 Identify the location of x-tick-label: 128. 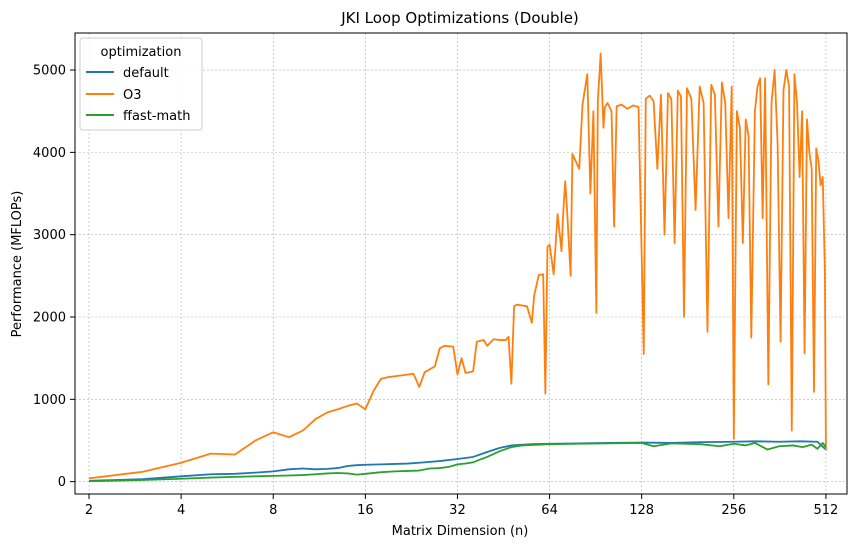
(641, 510).